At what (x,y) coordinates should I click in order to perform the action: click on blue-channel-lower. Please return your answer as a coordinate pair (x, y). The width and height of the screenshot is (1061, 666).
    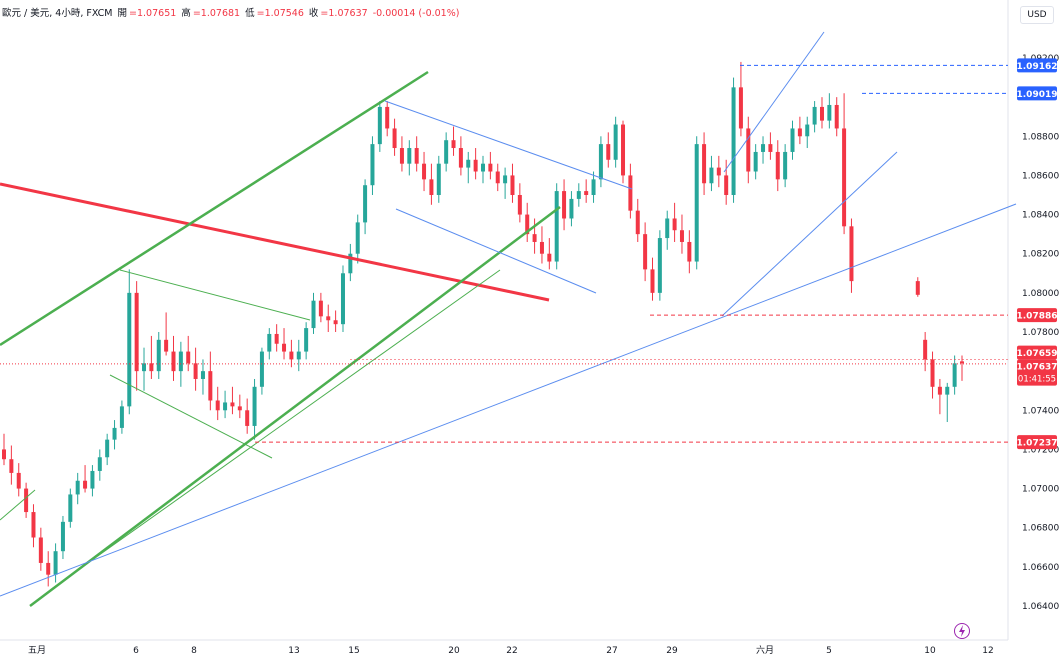
    Looking at the image, I should click on (496, 251).